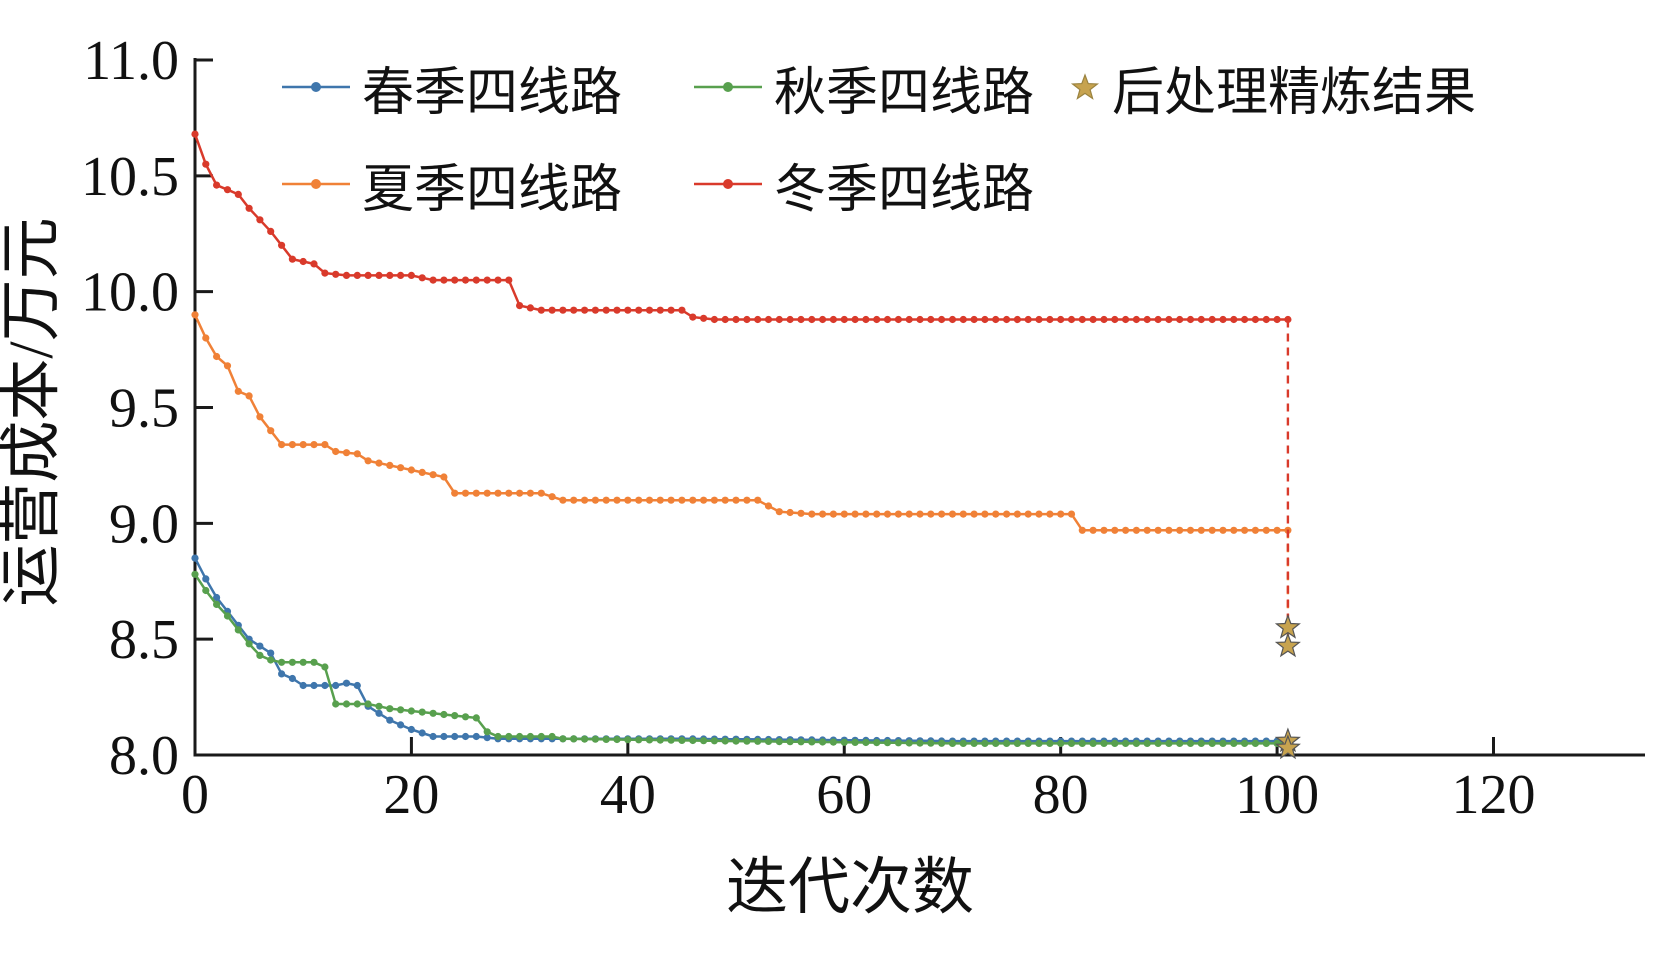  Describe the element at coordinates (144, 409) in the screenshot. I see `svg-text: 9.5` at that location.